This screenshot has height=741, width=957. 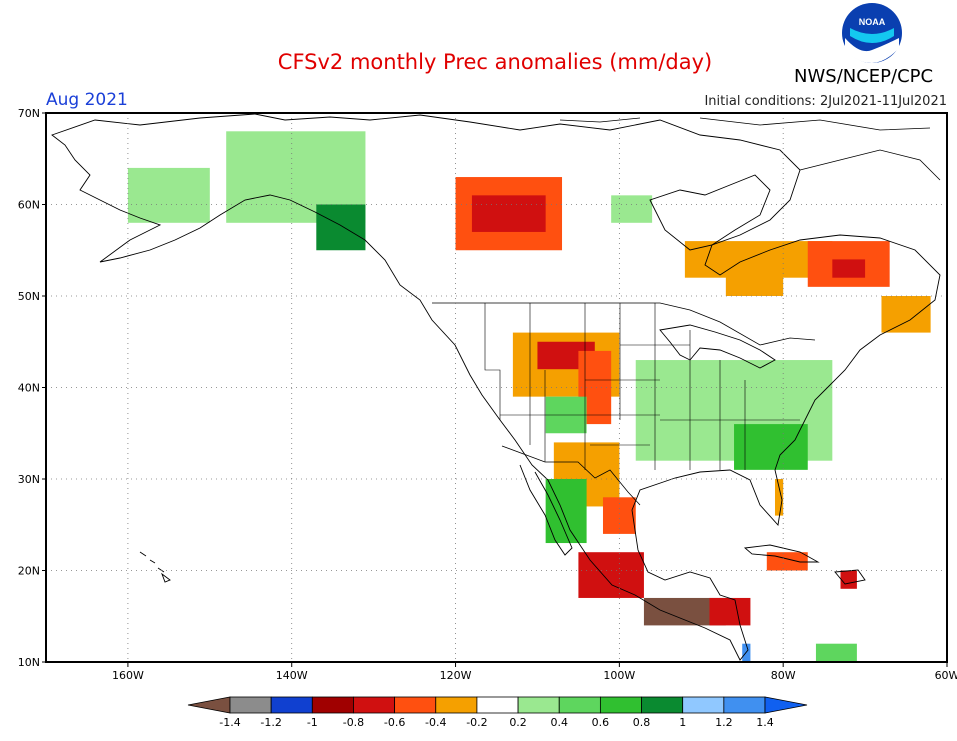 What do you see at coordinates (518, 722) in the screenshot?
I see `colorbar-label: 0.2` at bounding box center [518, 722].